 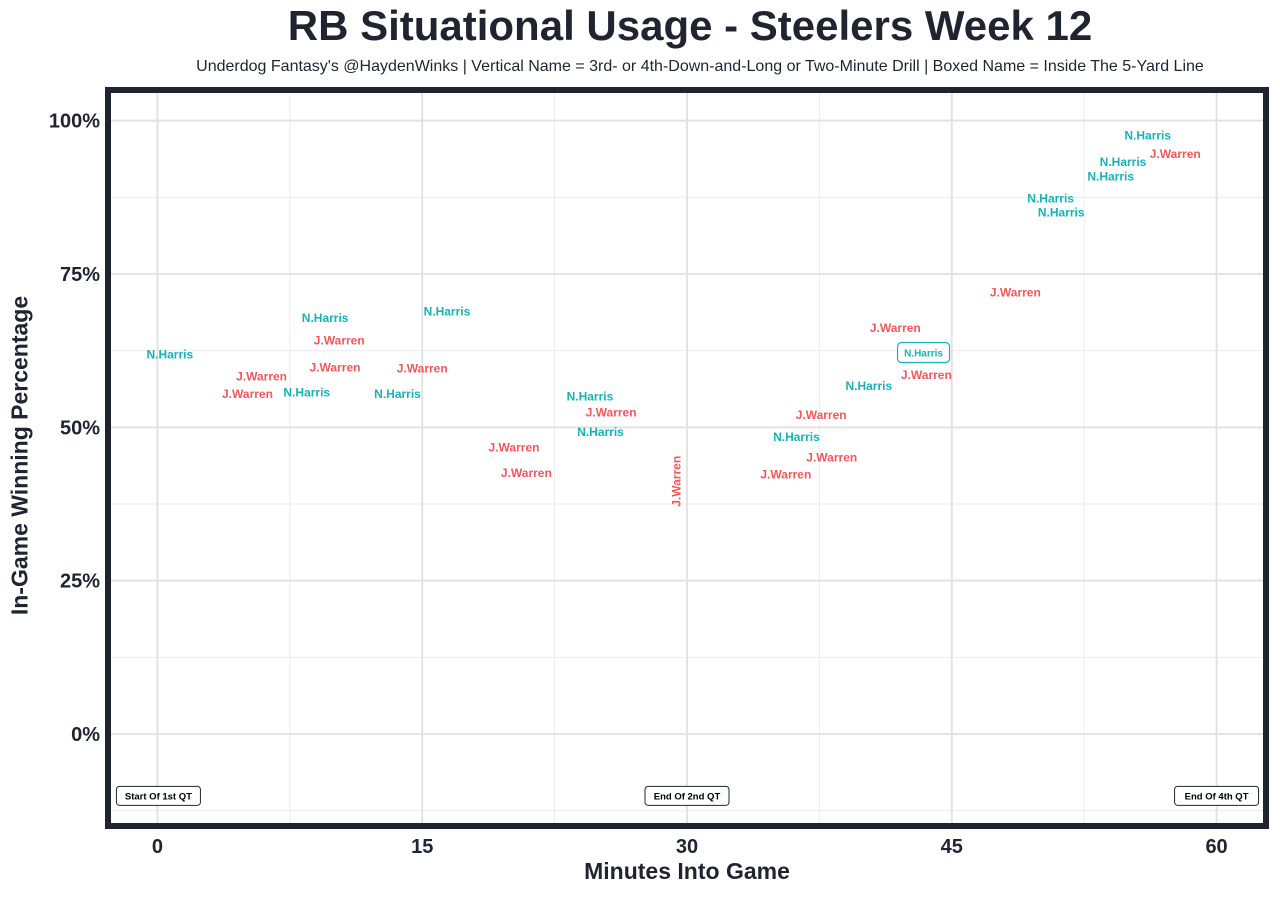 I want to click on y-tick-label: 0%, so click(x=85, y=735).